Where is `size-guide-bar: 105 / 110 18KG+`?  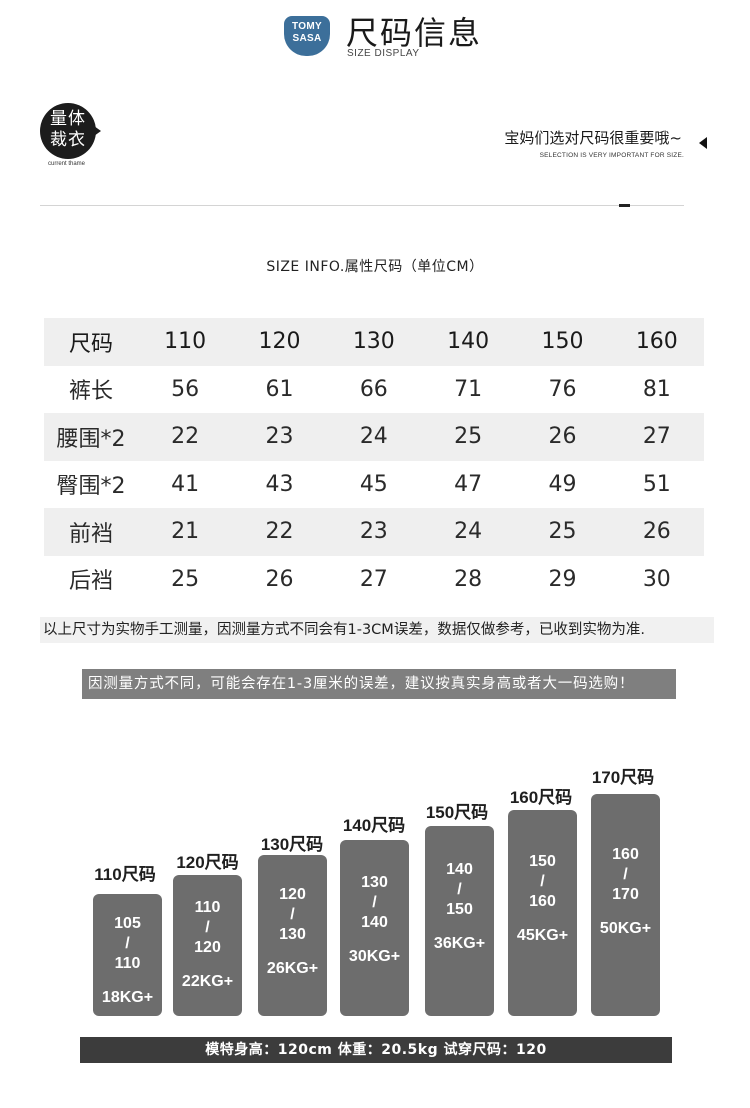 size-guide-bar: 105 / 110 18KG+ is located at coordinates (127, 955).